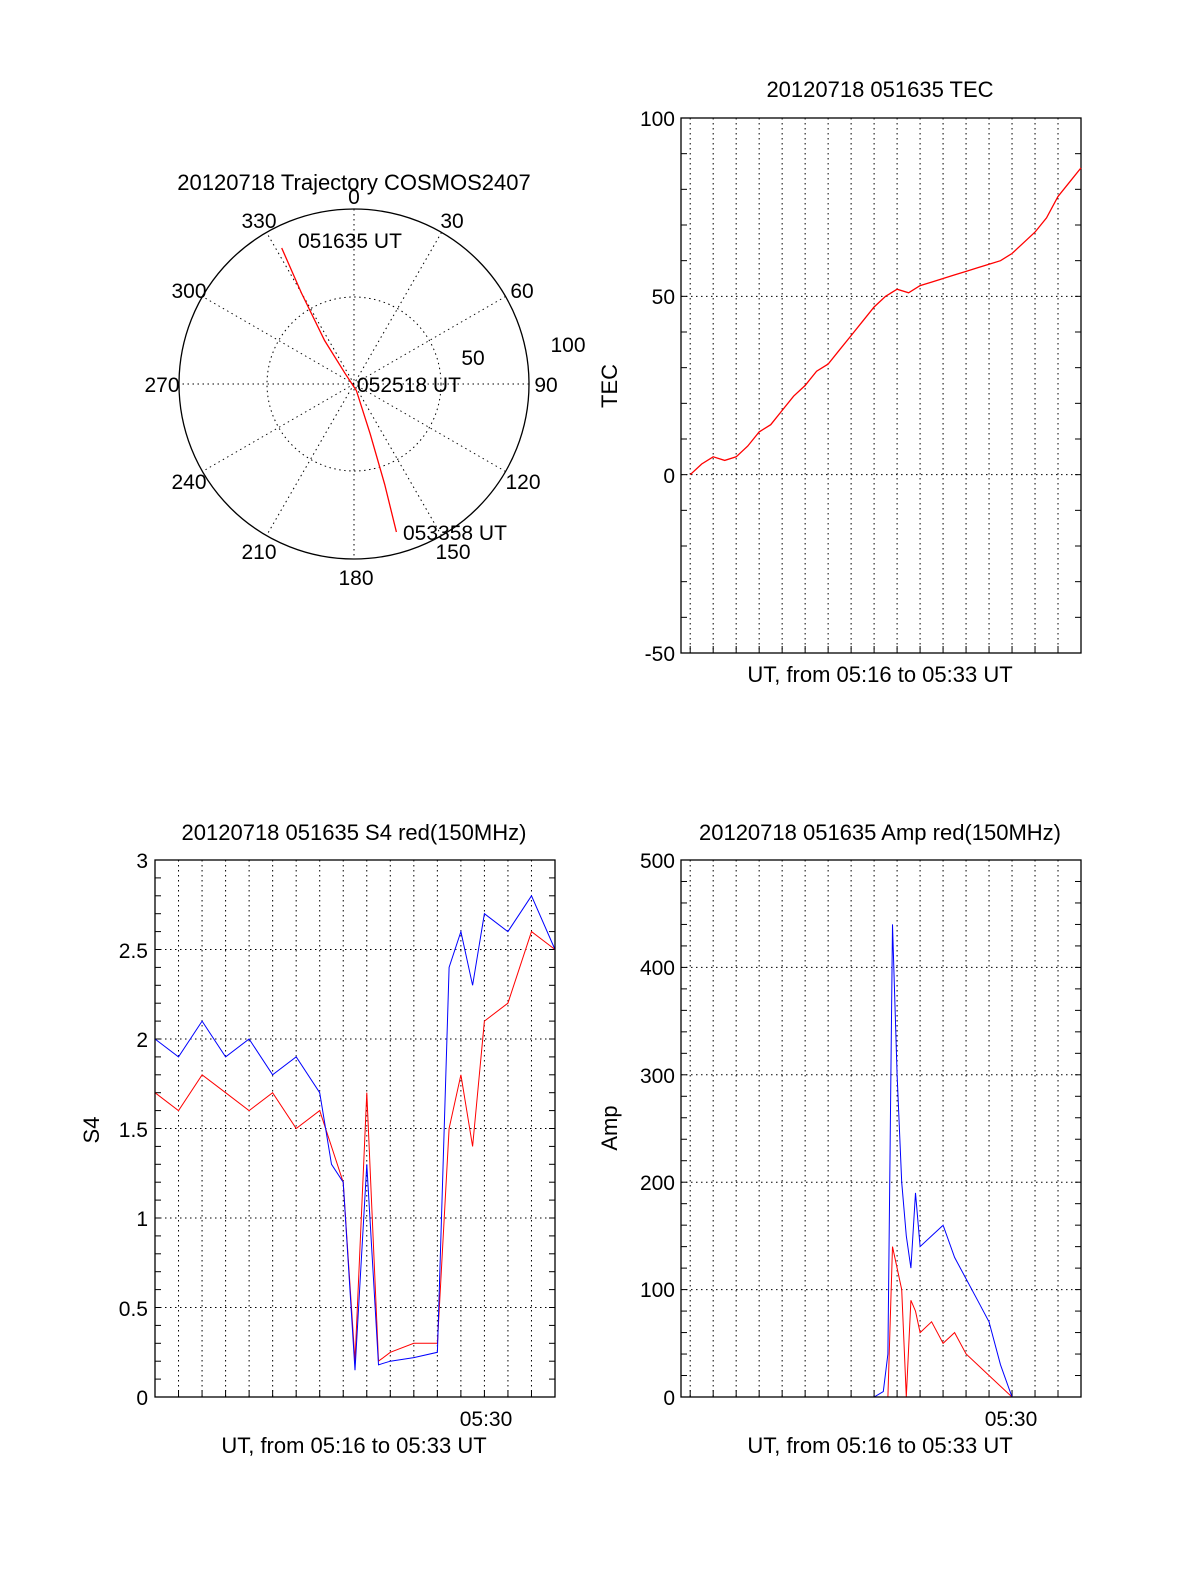  I want to click on tec-ytick-100: 100, so click(657, 119).